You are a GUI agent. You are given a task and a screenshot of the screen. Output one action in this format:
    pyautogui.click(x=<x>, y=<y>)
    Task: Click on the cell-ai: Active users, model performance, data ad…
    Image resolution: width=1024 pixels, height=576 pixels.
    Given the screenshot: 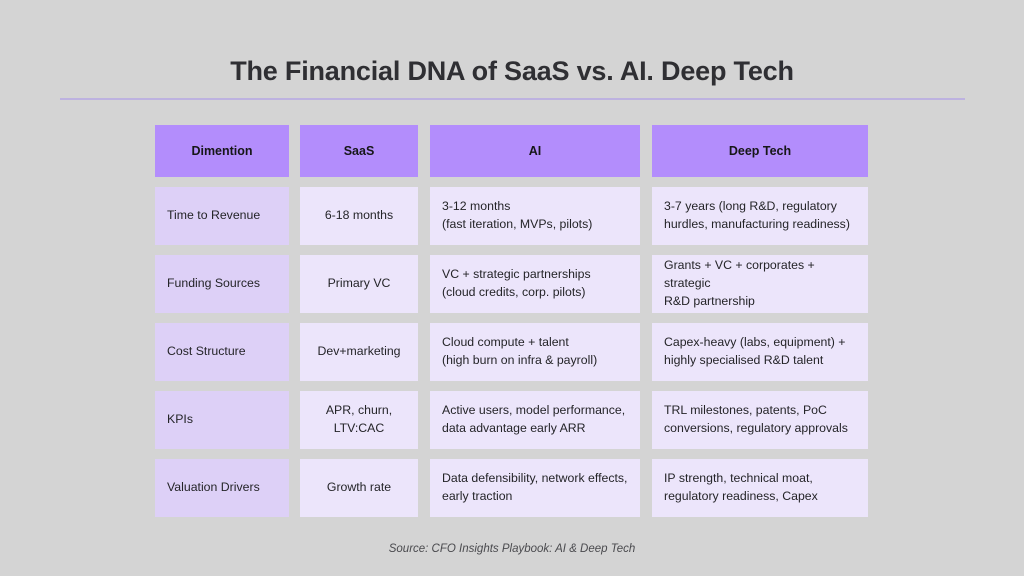 What is the action you would take?
    pyautogui.click(x=535, y=420)
    